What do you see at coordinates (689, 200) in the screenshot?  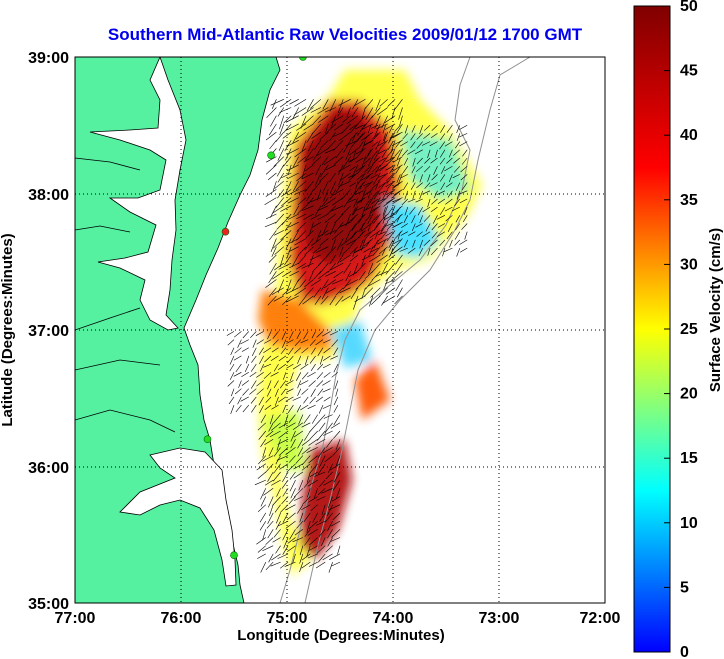 I see `colorbar-tick-label: 35` at bounding box center [689, 200].